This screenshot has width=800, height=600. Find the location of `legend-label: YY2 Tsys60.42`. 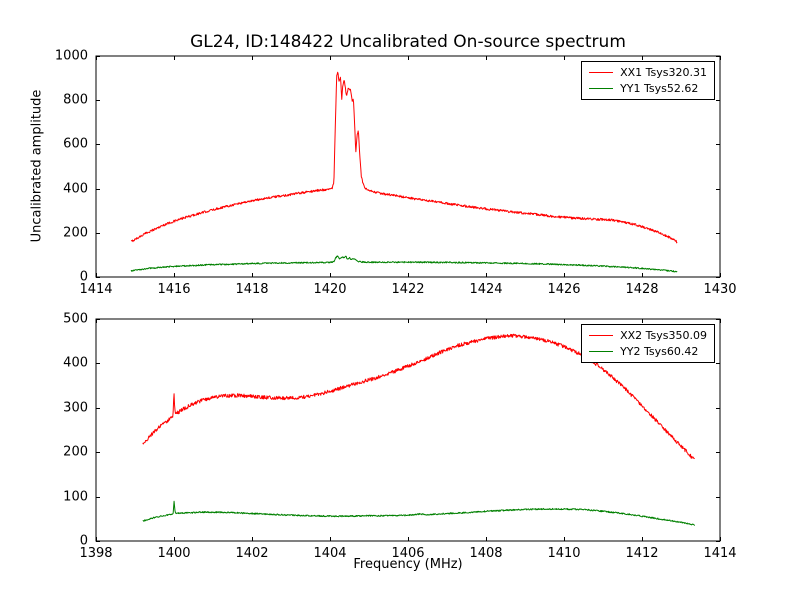

legend-label: YY2 Tsys60.42 is located at coordinates (659, 351).